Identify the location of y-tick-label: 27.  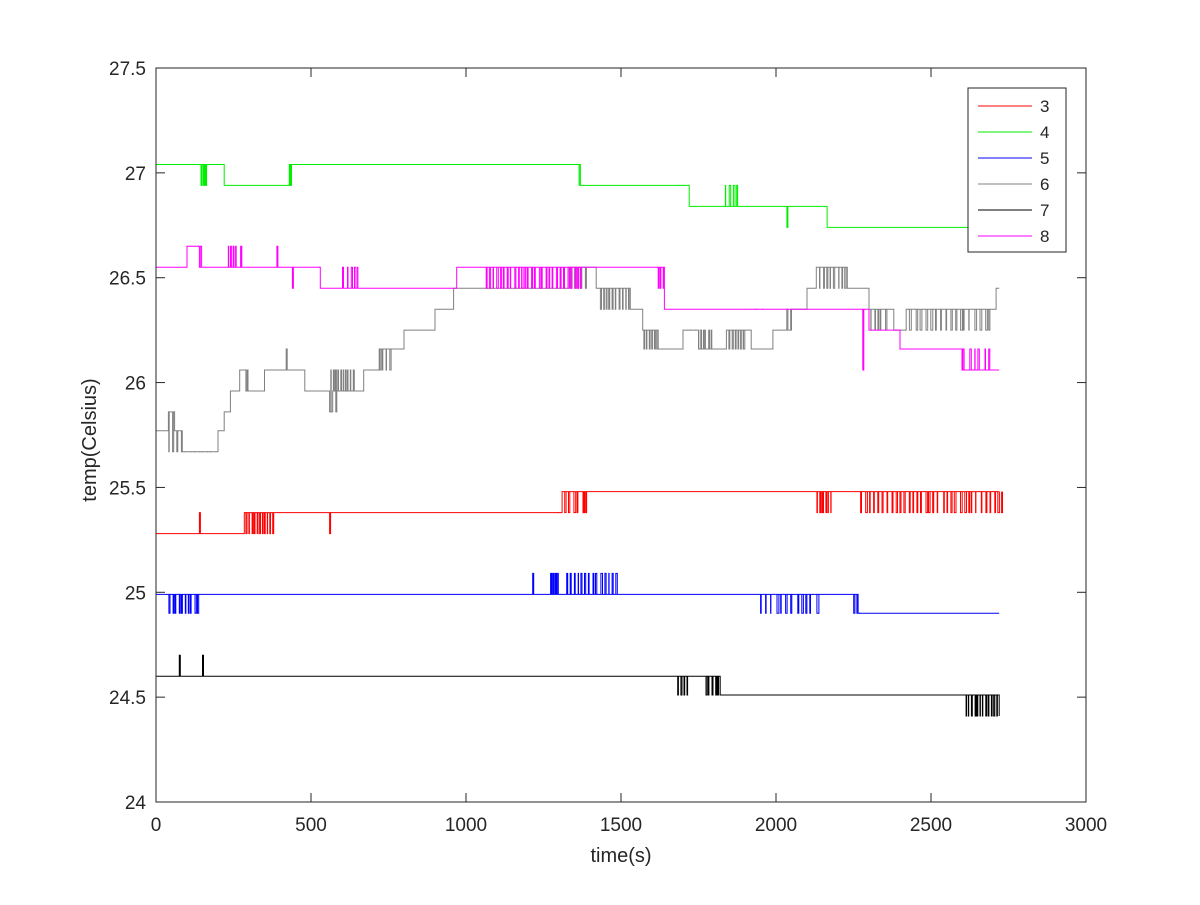
(135, 174).